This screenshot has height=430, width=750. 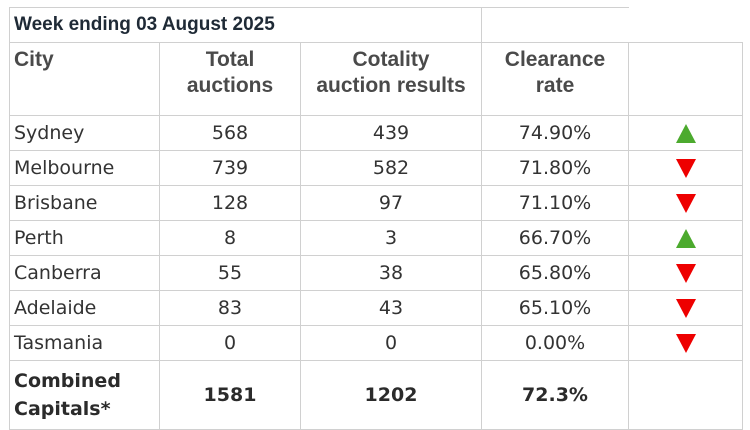 What do you see at coordinates (84, 133) in the screenshot?
I see `city-cell: Sydney` at bounding box center [84, 133].